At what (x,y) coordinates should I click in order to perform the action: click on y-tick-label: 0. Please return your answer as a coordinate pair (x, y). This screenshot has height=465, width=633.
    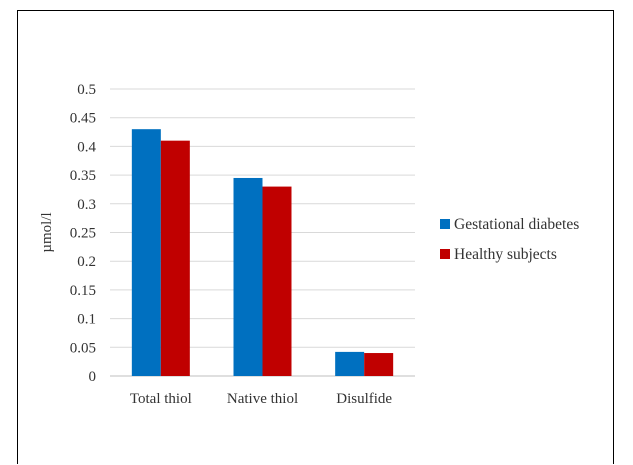
    Looking at the image, I should click on (93, 377).